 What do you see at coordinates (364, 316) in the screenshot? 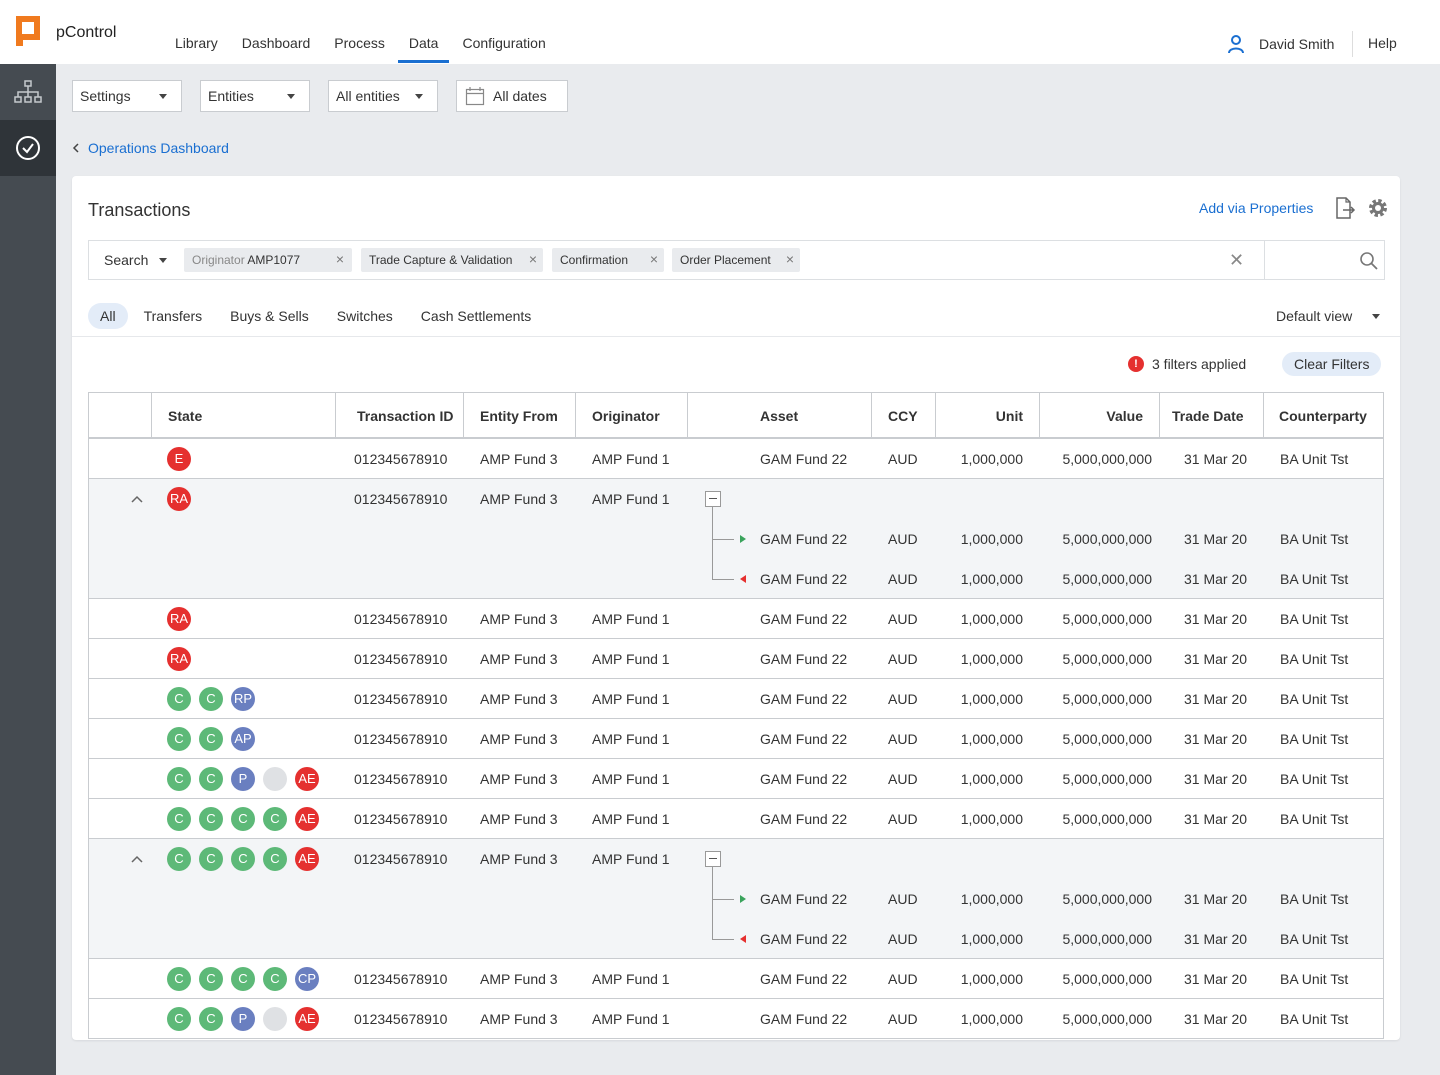
I see `tab-switches: Switches` at bounding box center [364, 316].